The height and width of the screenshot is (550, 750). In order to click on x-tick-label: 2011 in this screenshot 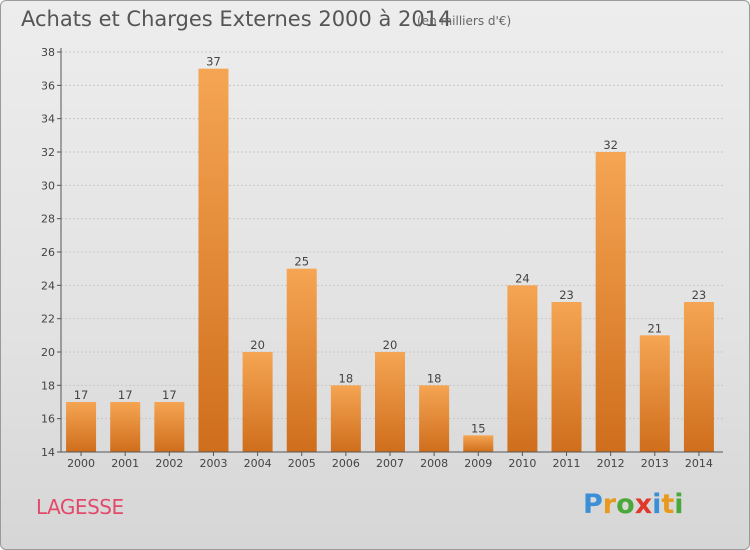, I will do `click(567, 463)`.